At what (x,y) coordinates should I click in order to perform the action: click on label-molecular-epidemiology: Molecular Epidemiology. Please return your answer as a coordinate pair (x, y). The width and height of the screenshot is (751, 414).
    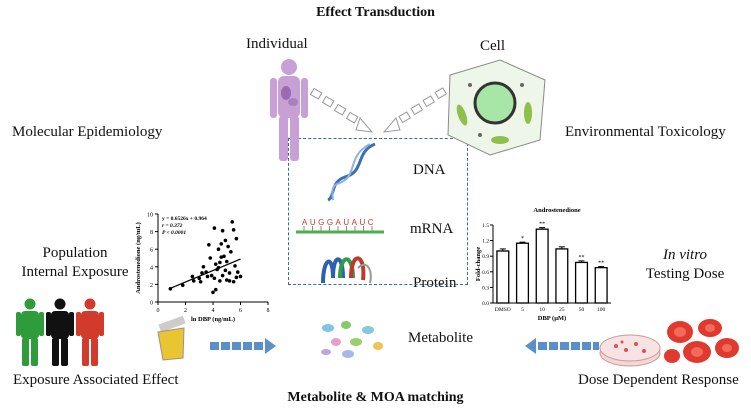
    Looking at the image, I should click on (87, 132).